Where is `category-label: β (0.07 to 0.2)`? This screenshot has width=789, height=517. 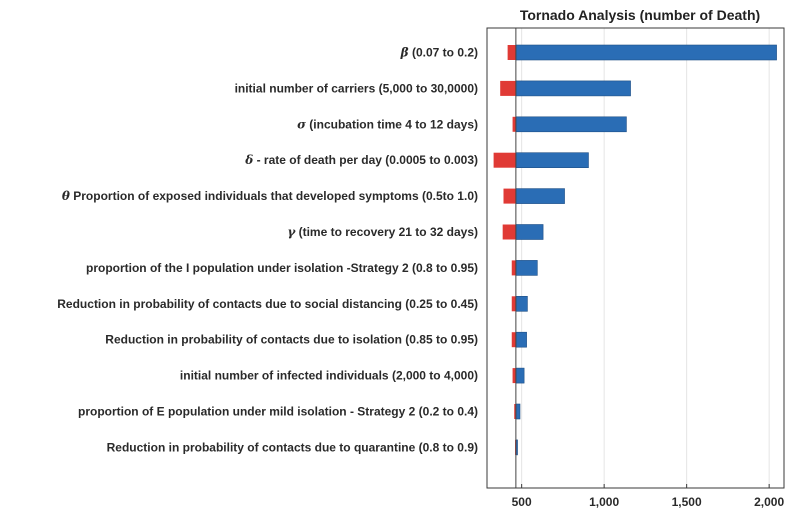
category-label: β (0.07 to 0.2) is located at coordinates (439, 53).